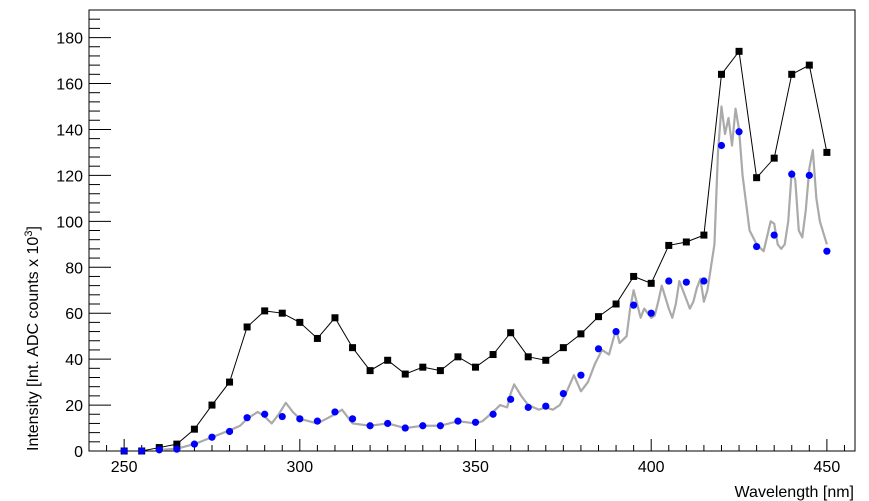 The height and width of the screenshot is (501, 869). I want to click on y-axis-title: Intensity [Int. ADC counts x 103], so click(32, 338).